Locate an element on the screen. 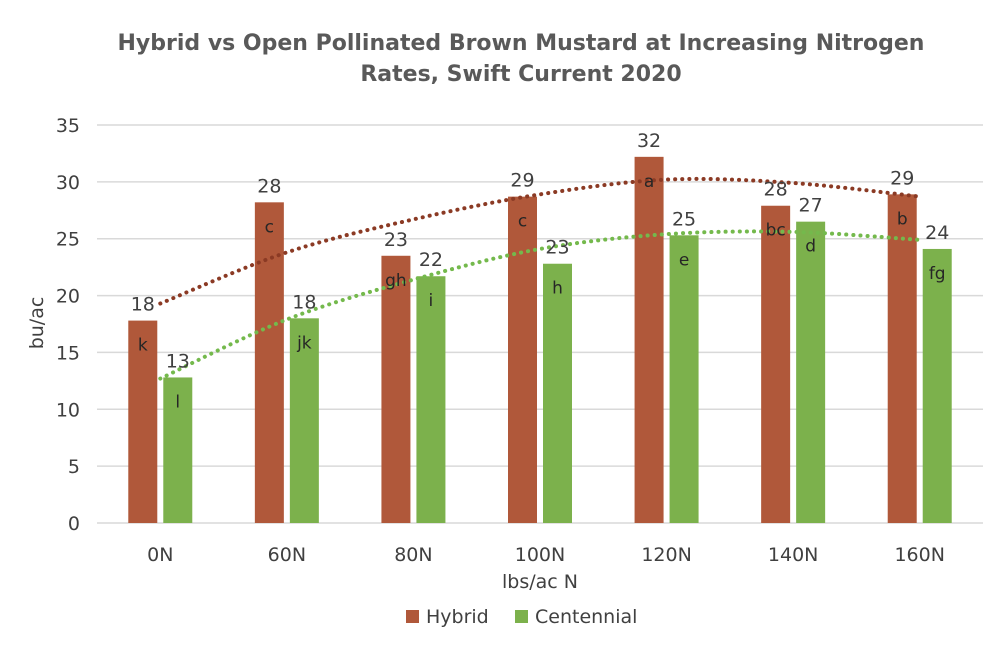 This screenshot has height=646, width=1000. x-tick-label: 0N is located at coordinates (160, 555).